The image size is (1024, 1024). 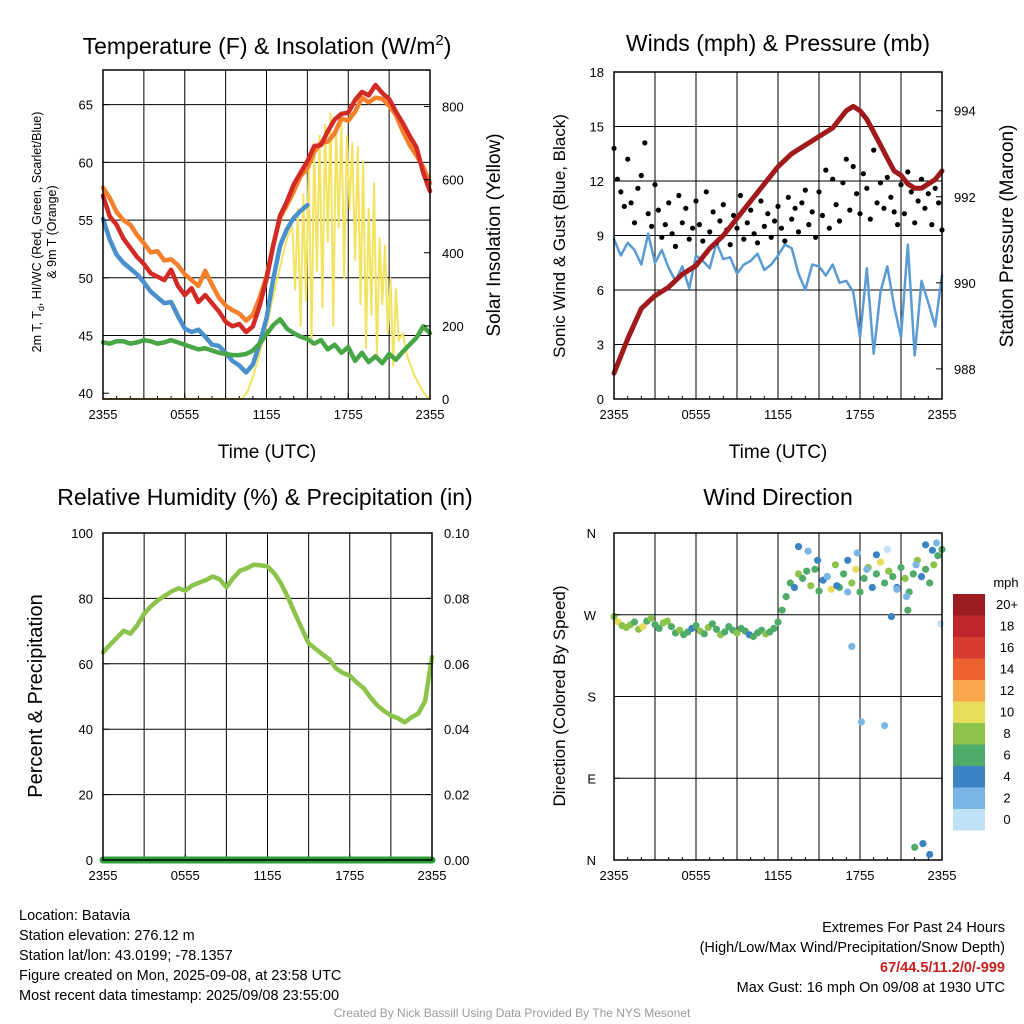 I want to click on y-label-subscript: d, so click(x=41, y=308).